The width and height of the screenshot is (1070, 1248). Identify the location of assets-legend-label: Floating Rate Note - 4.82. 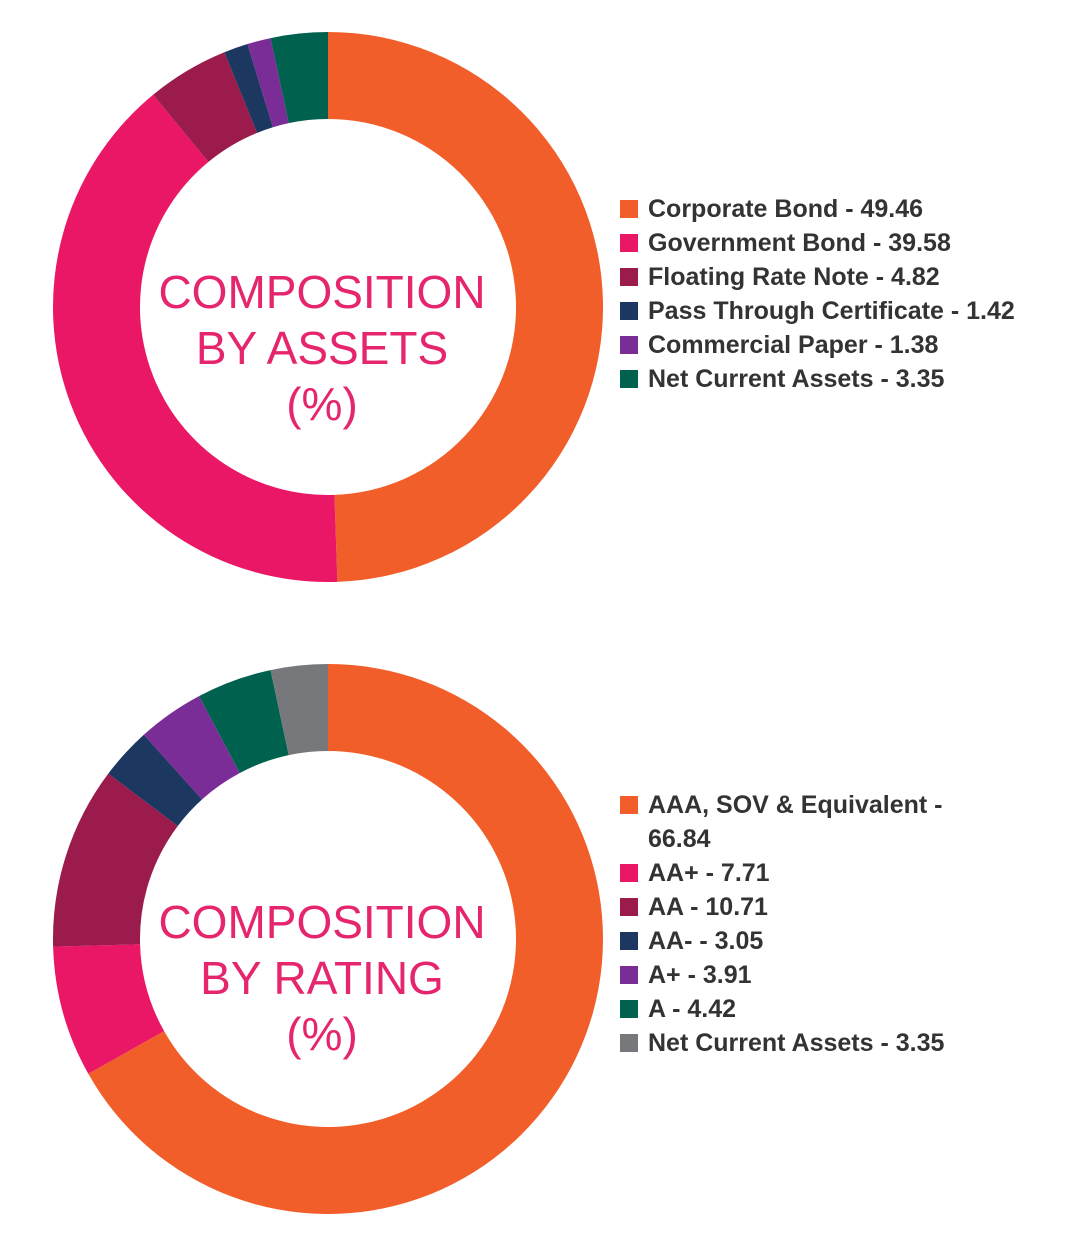
(794, 277).